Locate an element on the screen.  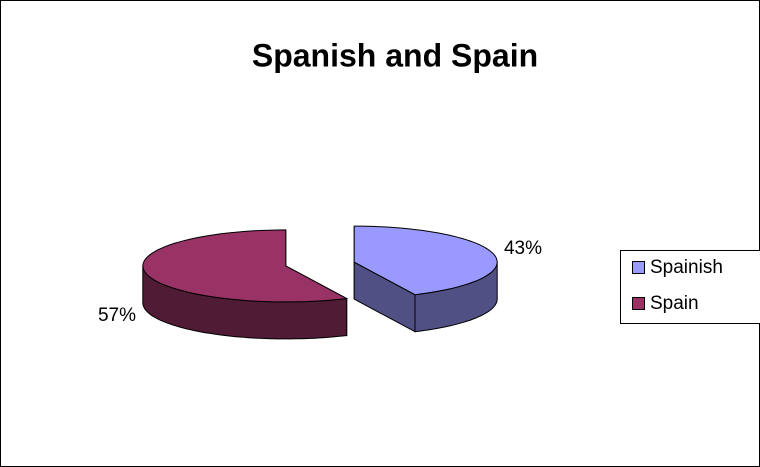
legend-label: Spain is located at coordinates (674, 303).